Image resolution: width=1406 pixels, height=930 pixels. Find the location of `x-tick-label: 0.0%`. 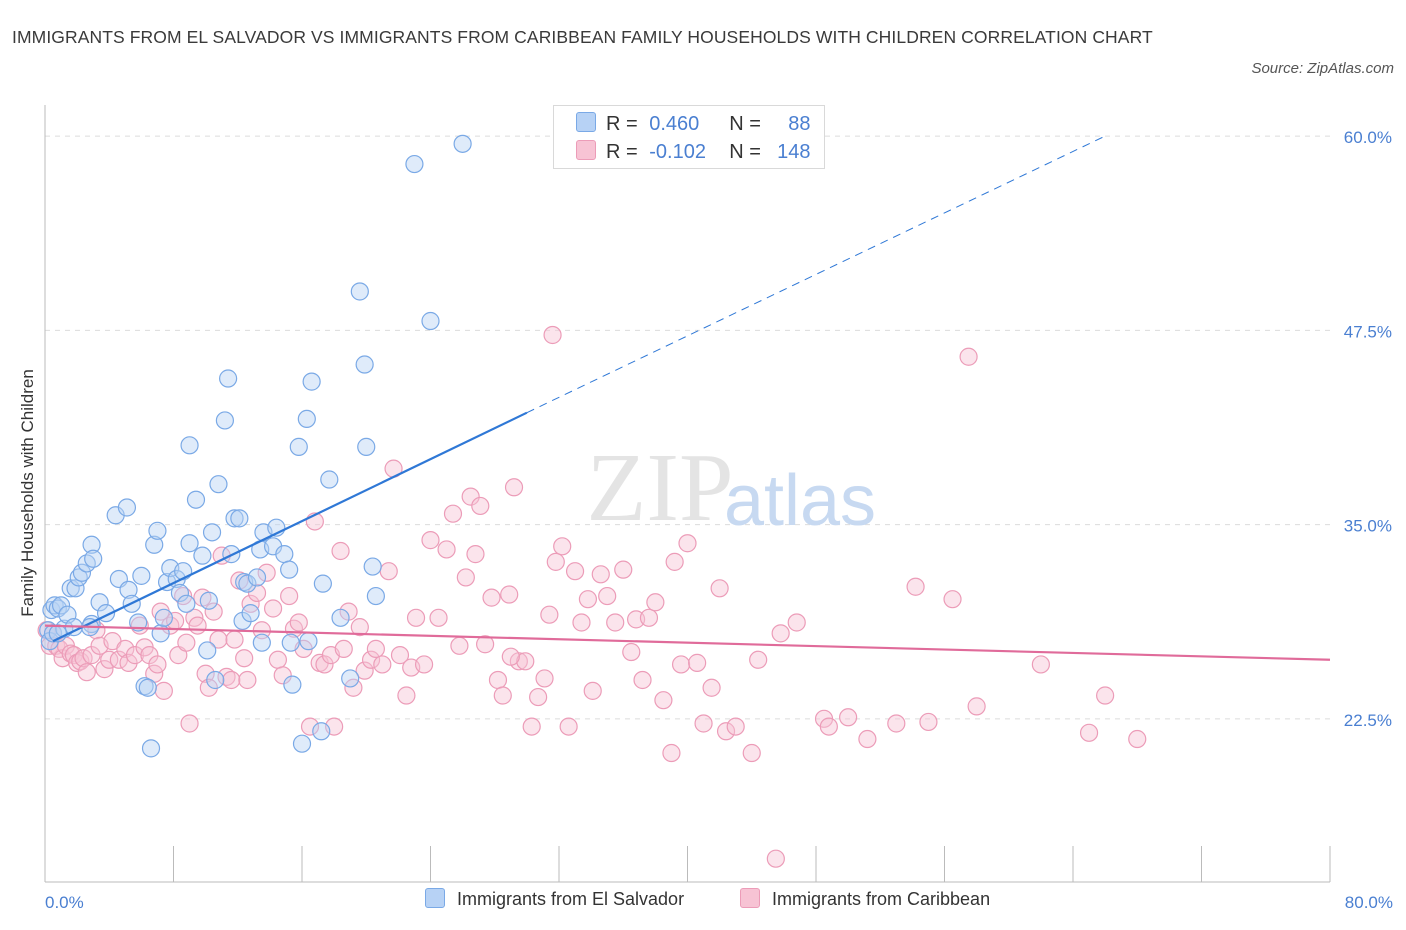

x-tick-label: 0.0% is located at coordinates (64, 902).